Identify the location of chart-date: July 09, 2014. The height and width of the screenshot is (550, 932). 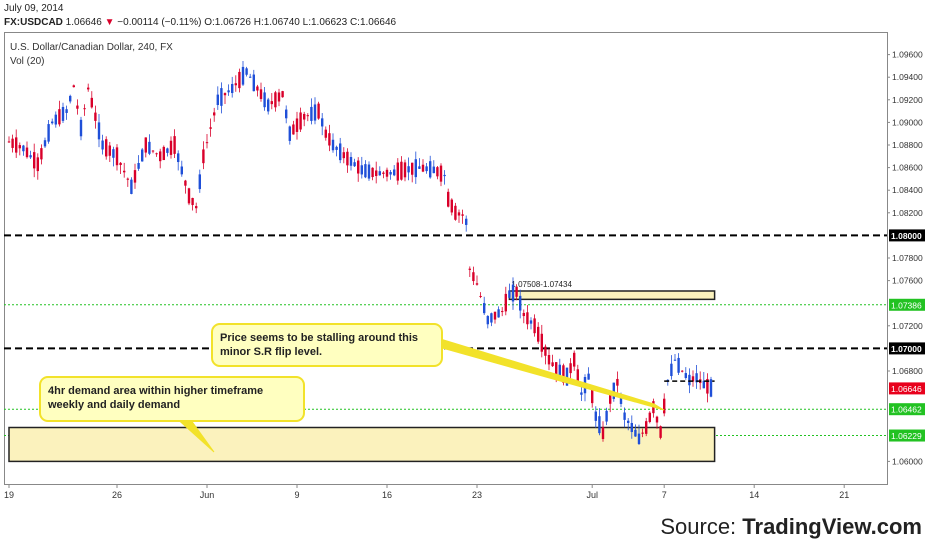
(34, 8).